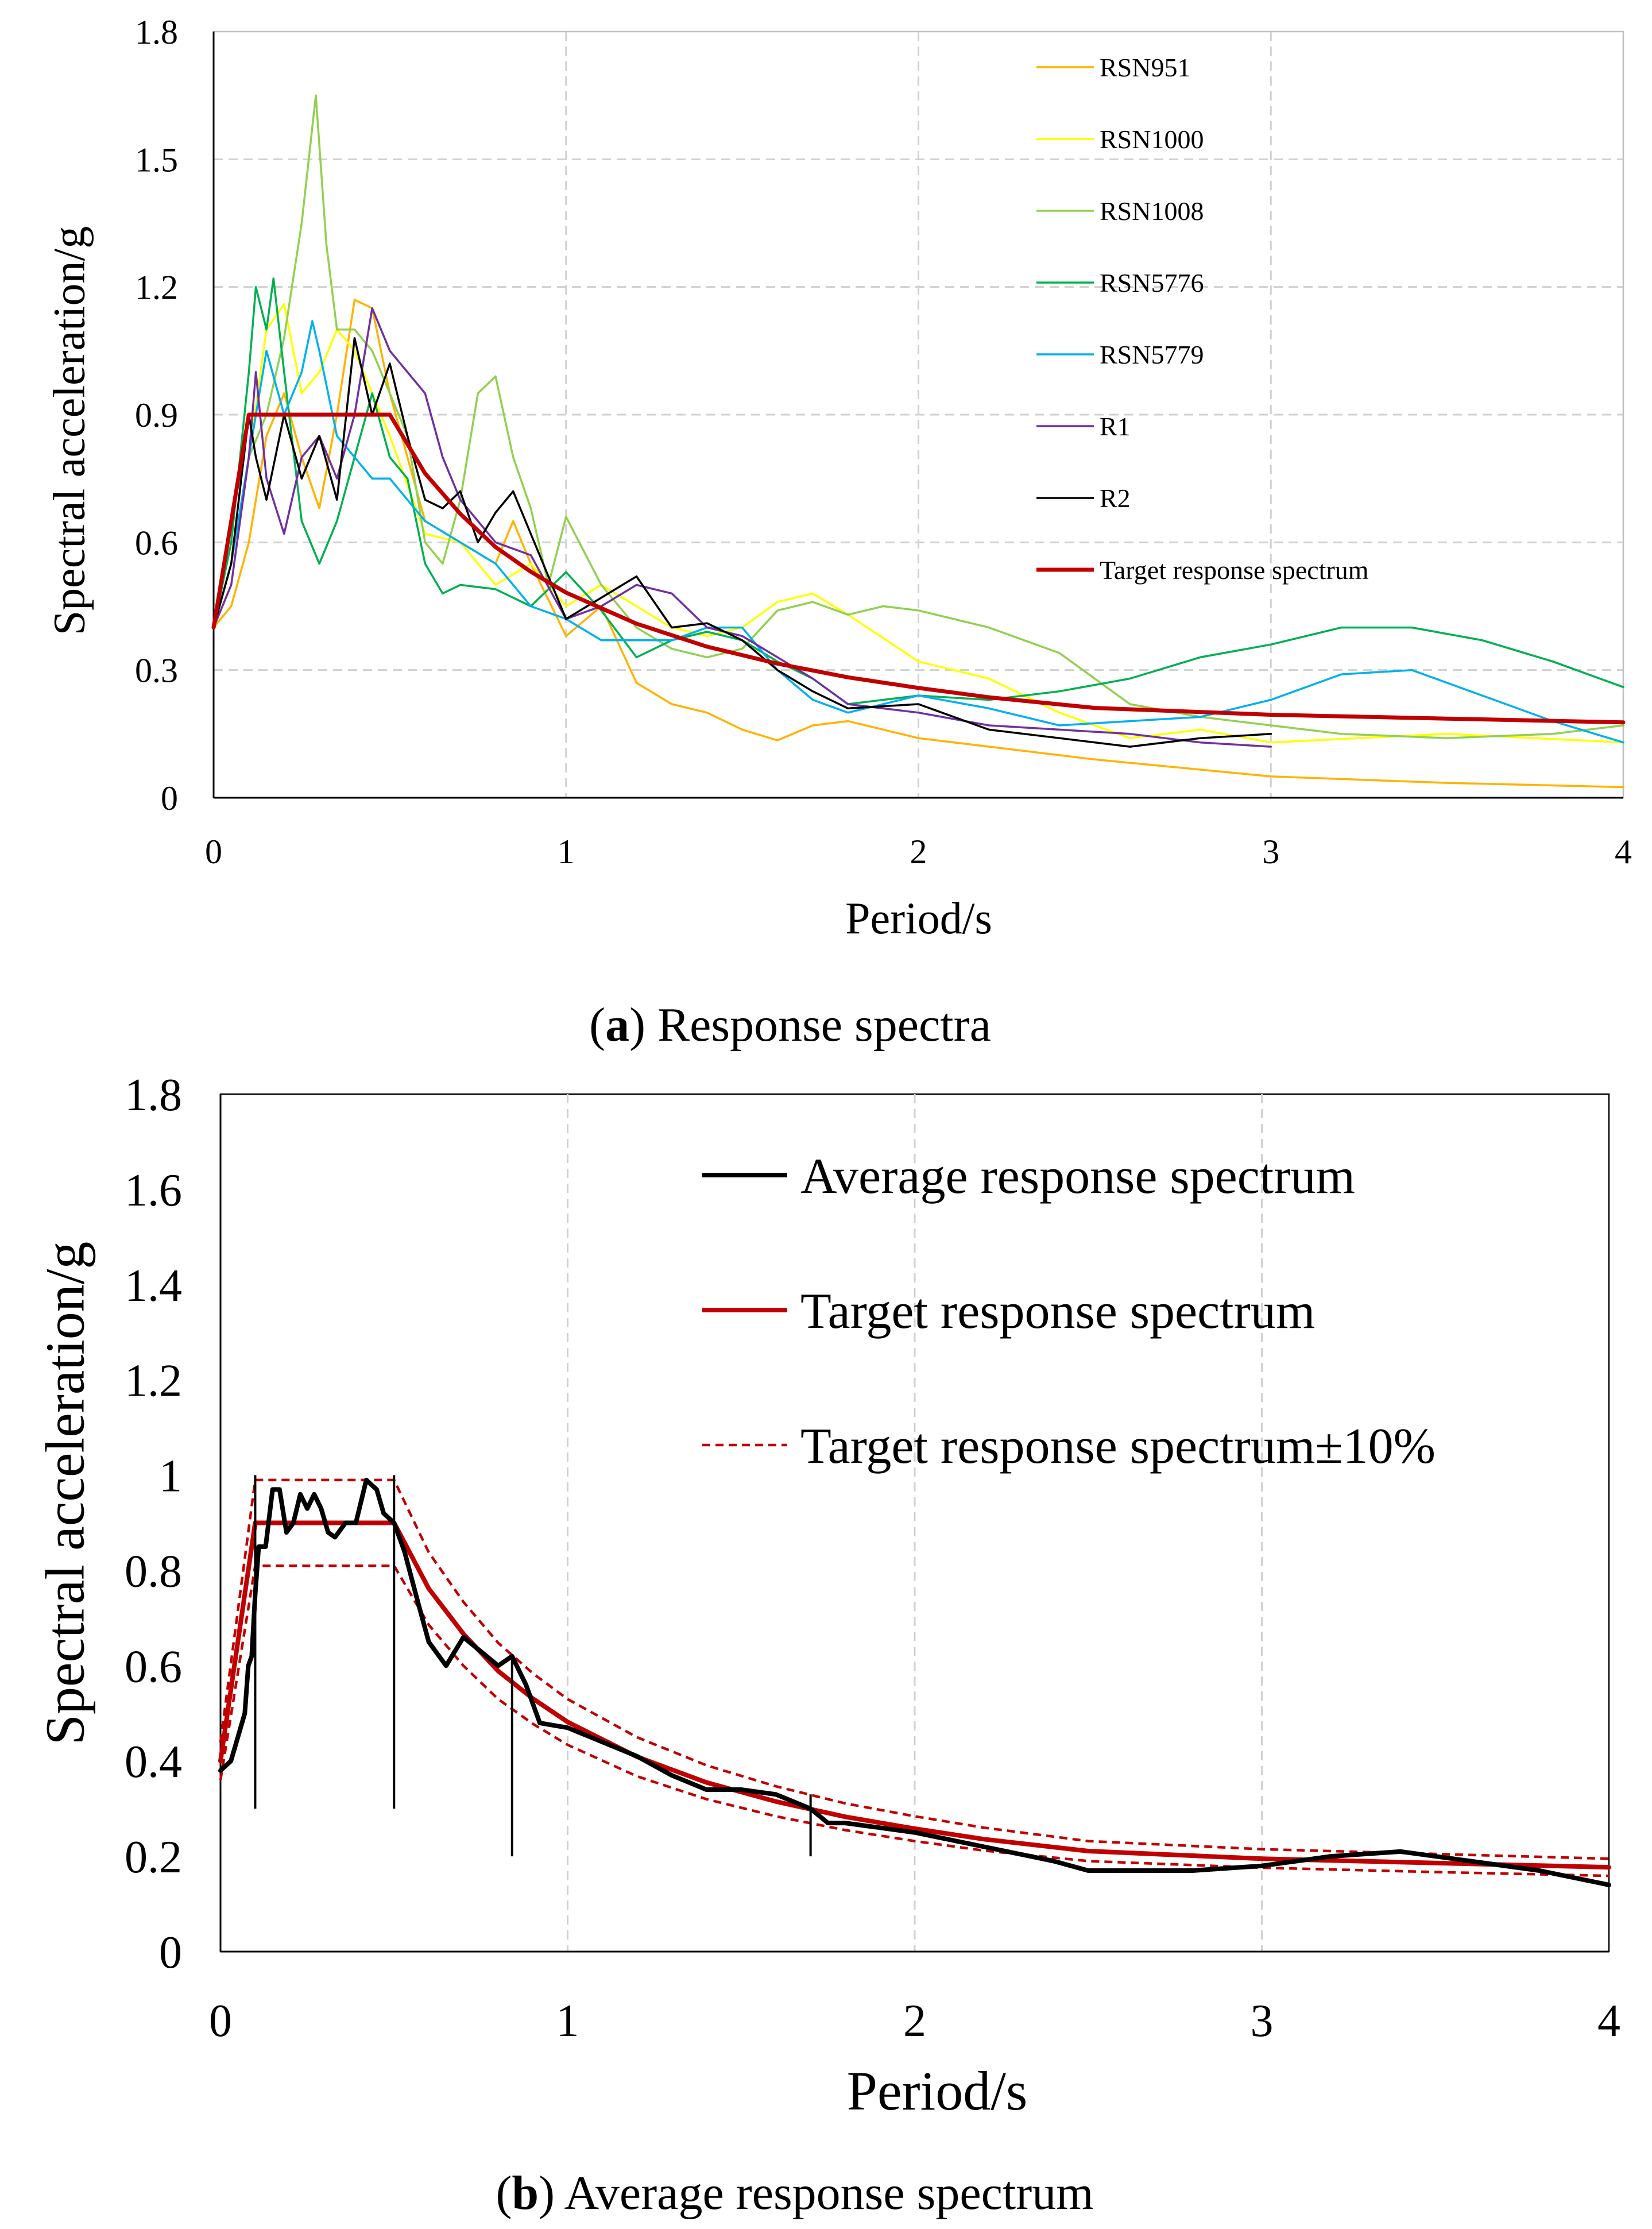 The width and height of the screenshot is (1652, 2229). I want to click on series-line-r1, so click(742, 527).